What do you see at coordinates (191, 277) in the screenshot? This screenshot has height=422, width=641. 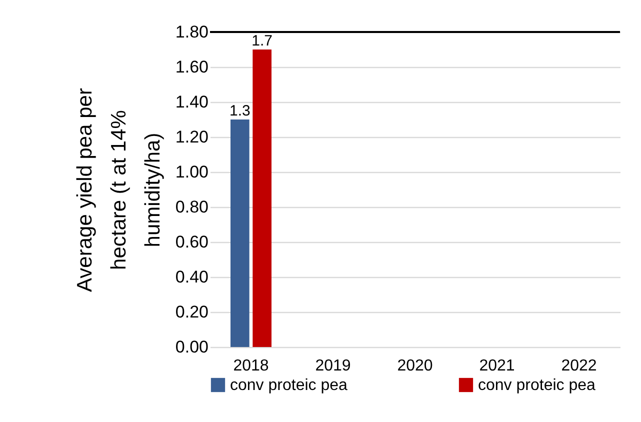 I see `y-tick-label: 0.40` at bounding box center [191, 277].